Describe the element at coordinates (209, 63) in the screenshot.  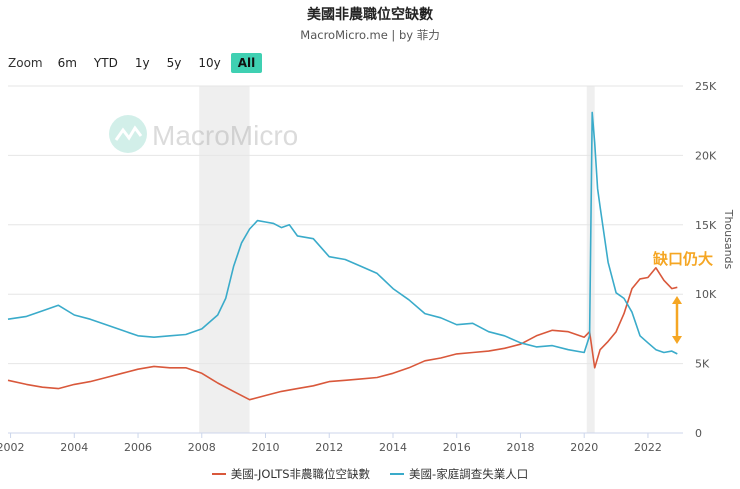
I see `zoom-10y-button: 10y` at that location.